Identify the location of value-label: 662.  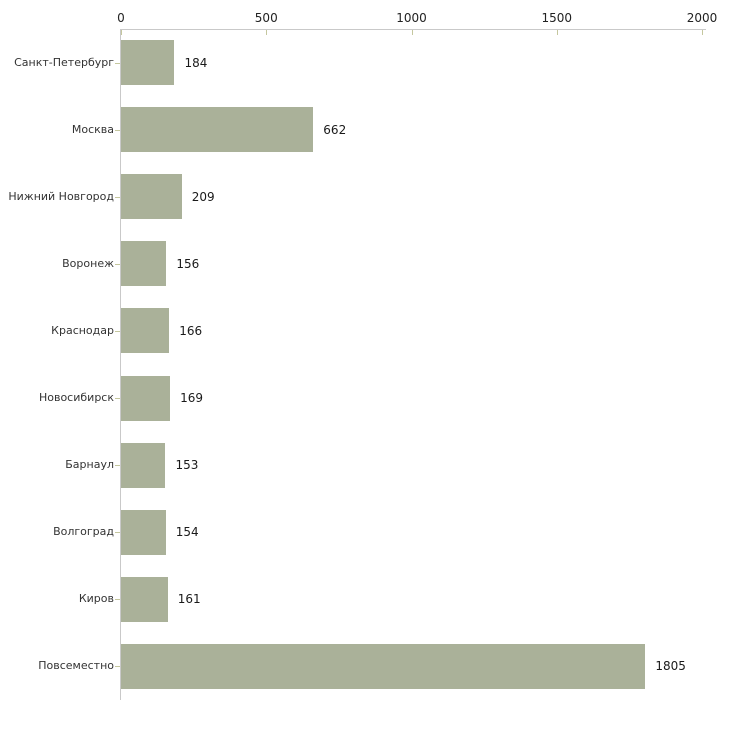
(335, 129).